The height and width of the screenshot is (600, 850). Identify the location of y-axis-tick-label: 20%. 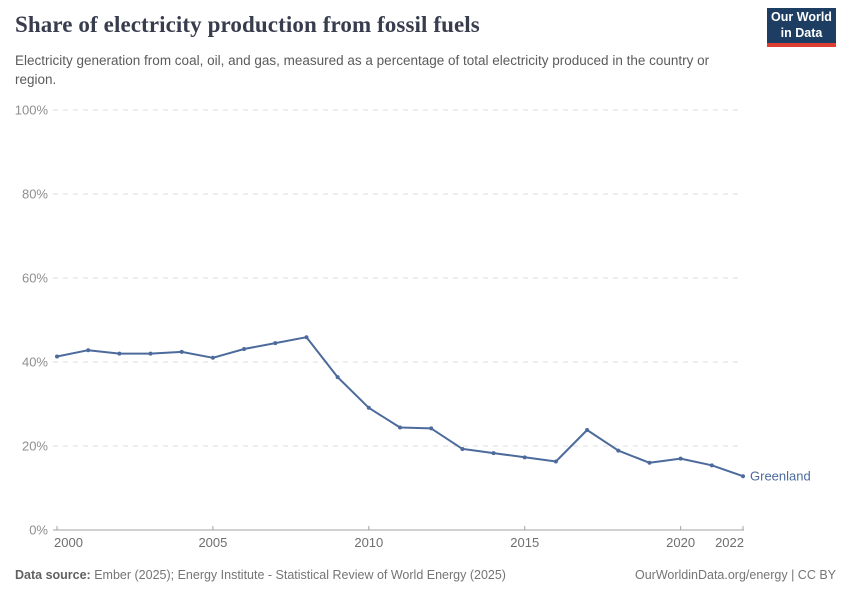
(35, 446).